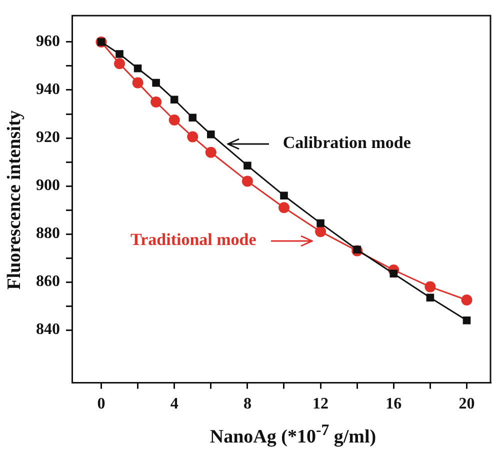 This screenshot has width=496, height=459. What do you see at coordinates (174, 404) in the screenshot?
I see `x-tick-label: 4` at bounding box center [174, 404].